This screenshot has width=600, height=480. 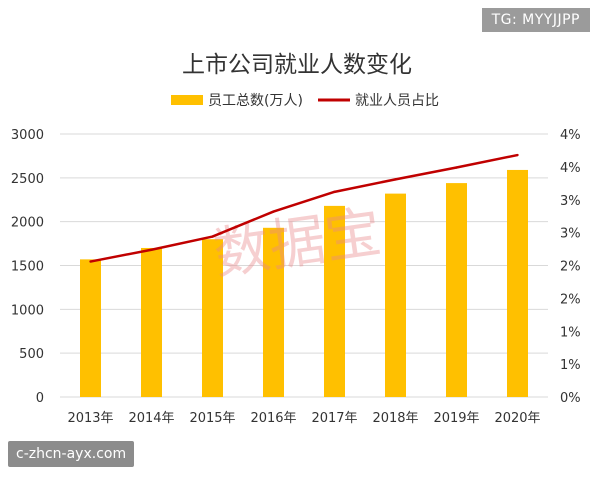 What do you see at coordinates (535, 20) in the screenshot?
I see `tg-badge: TG: MYYJJPP` at bounding box center [535, 20].